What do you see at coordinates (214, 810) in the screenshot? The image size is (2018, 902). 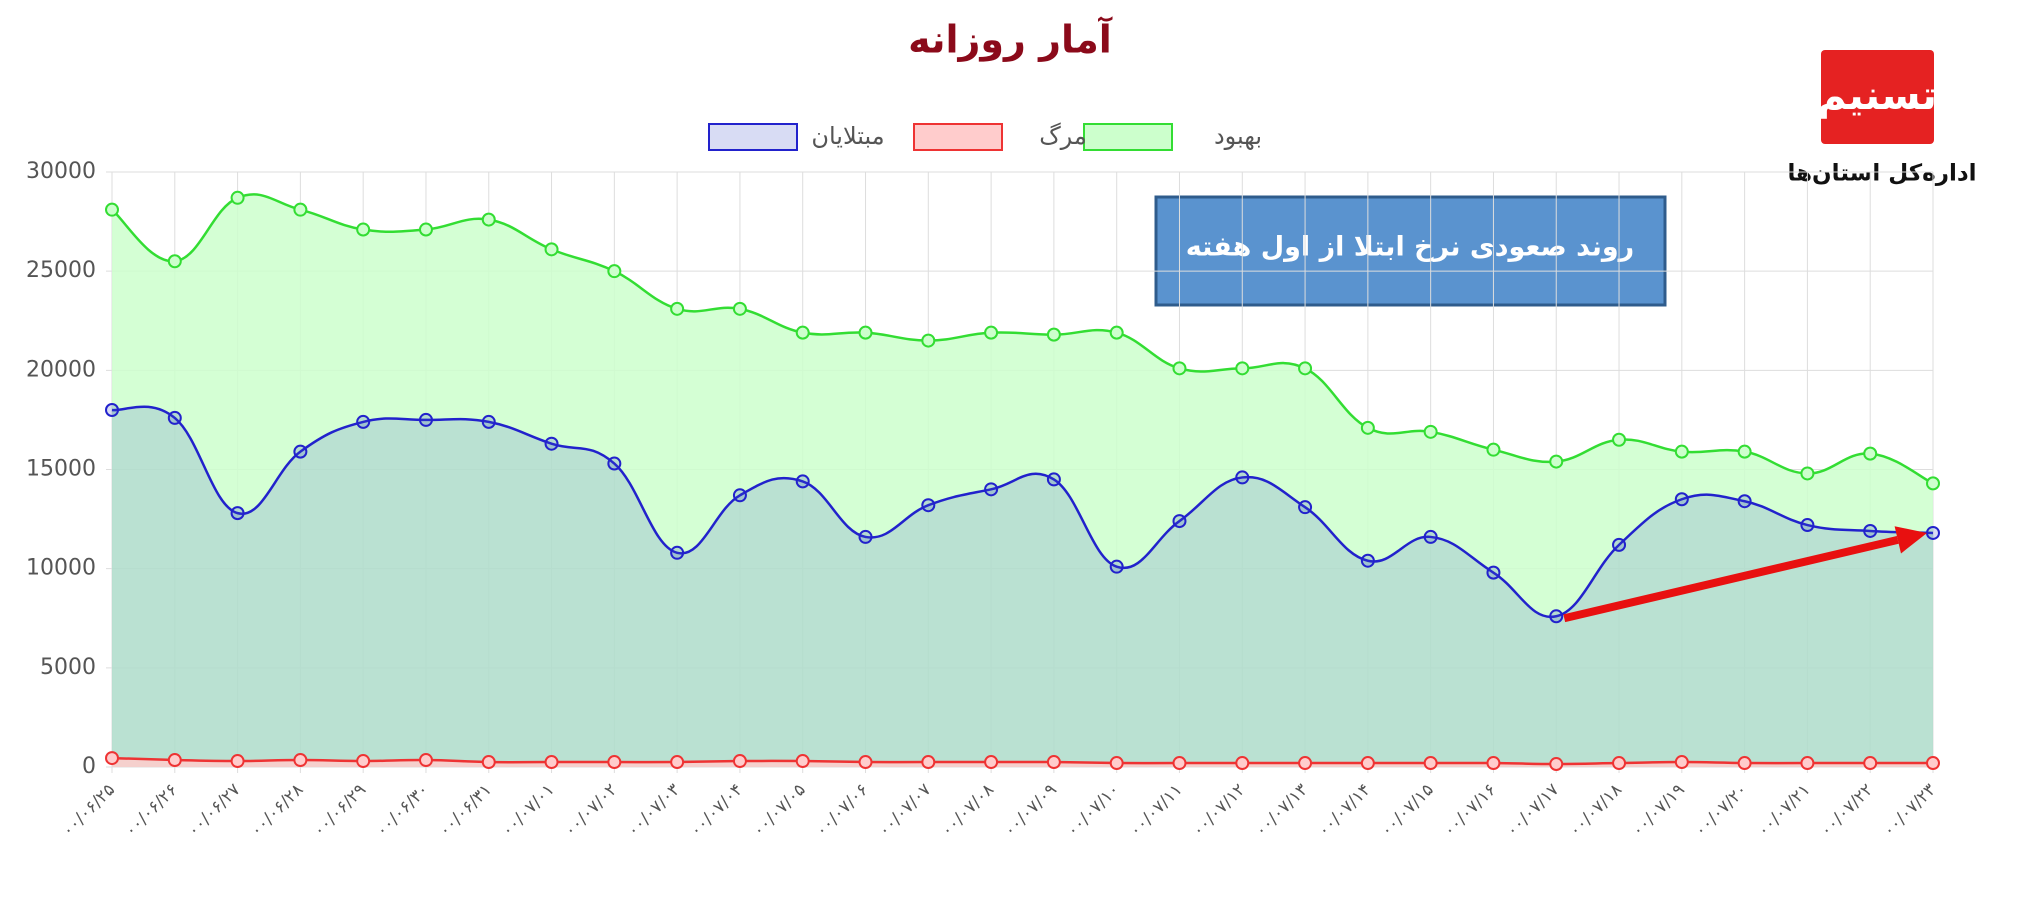 I see `x-tick-label: ۰۰/۰۶/۲۷` at bounding box center [214, 810].